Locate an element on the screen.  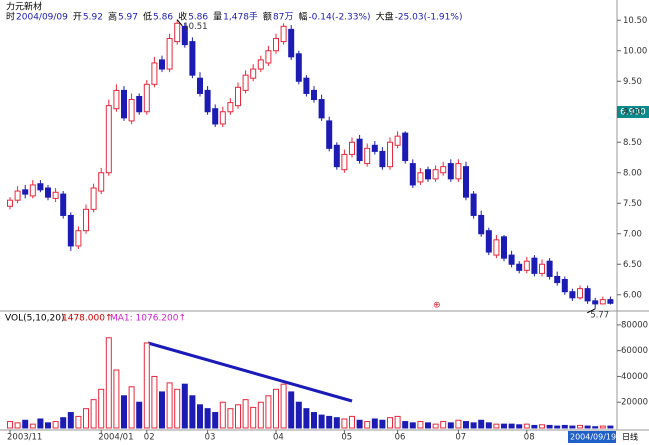
info-value: -0.14(-2.33%) is located at coordinates (339, 18).